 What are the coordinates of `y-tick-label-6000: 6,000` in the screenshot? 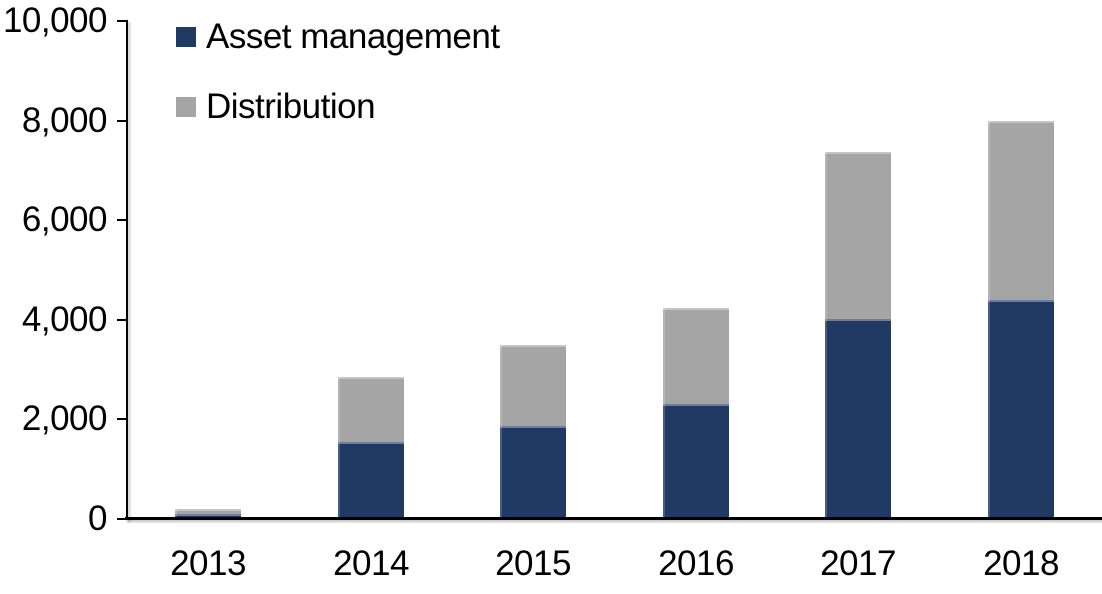 It's located at (64, 219).